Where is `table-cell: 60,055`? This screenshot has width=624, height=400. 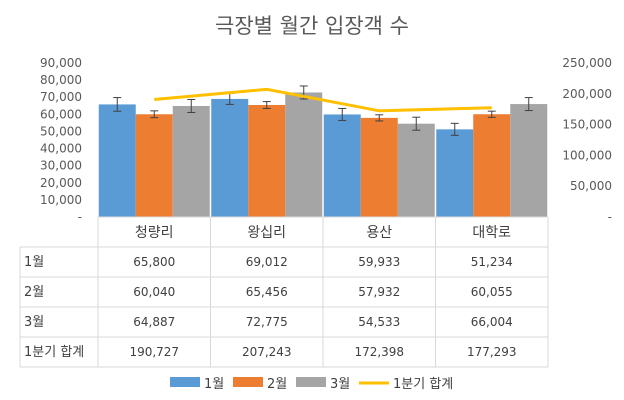
table-cell: 60,055 is located at coordinates (492, 292).